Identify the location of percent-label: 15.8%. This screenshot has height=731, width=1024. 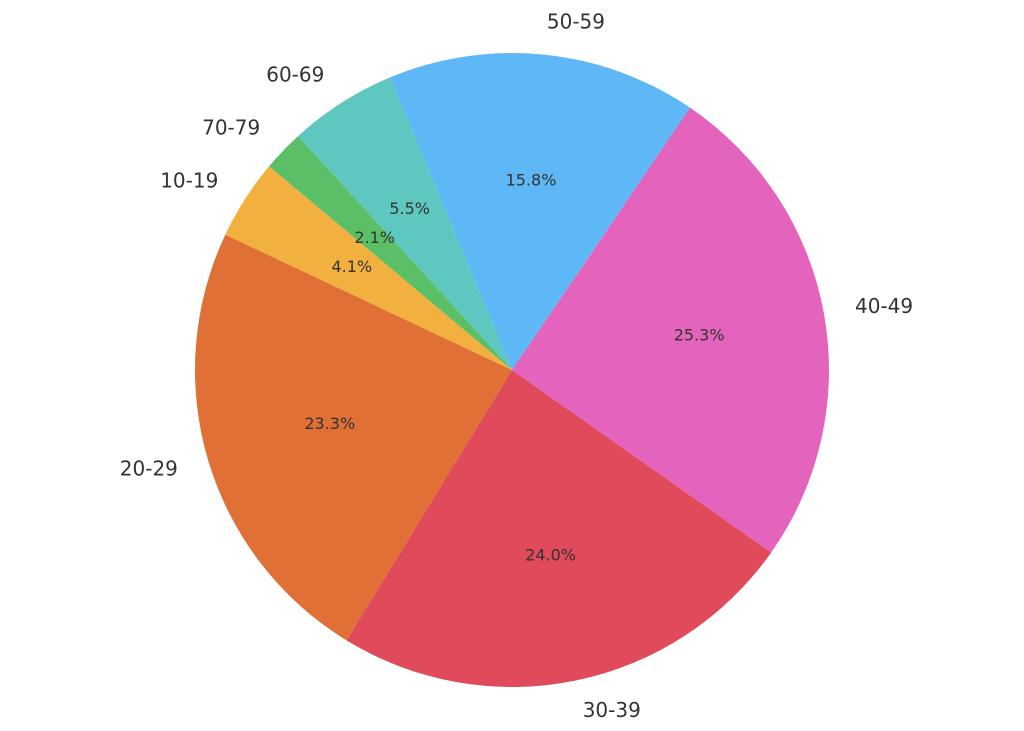
(531, 179).